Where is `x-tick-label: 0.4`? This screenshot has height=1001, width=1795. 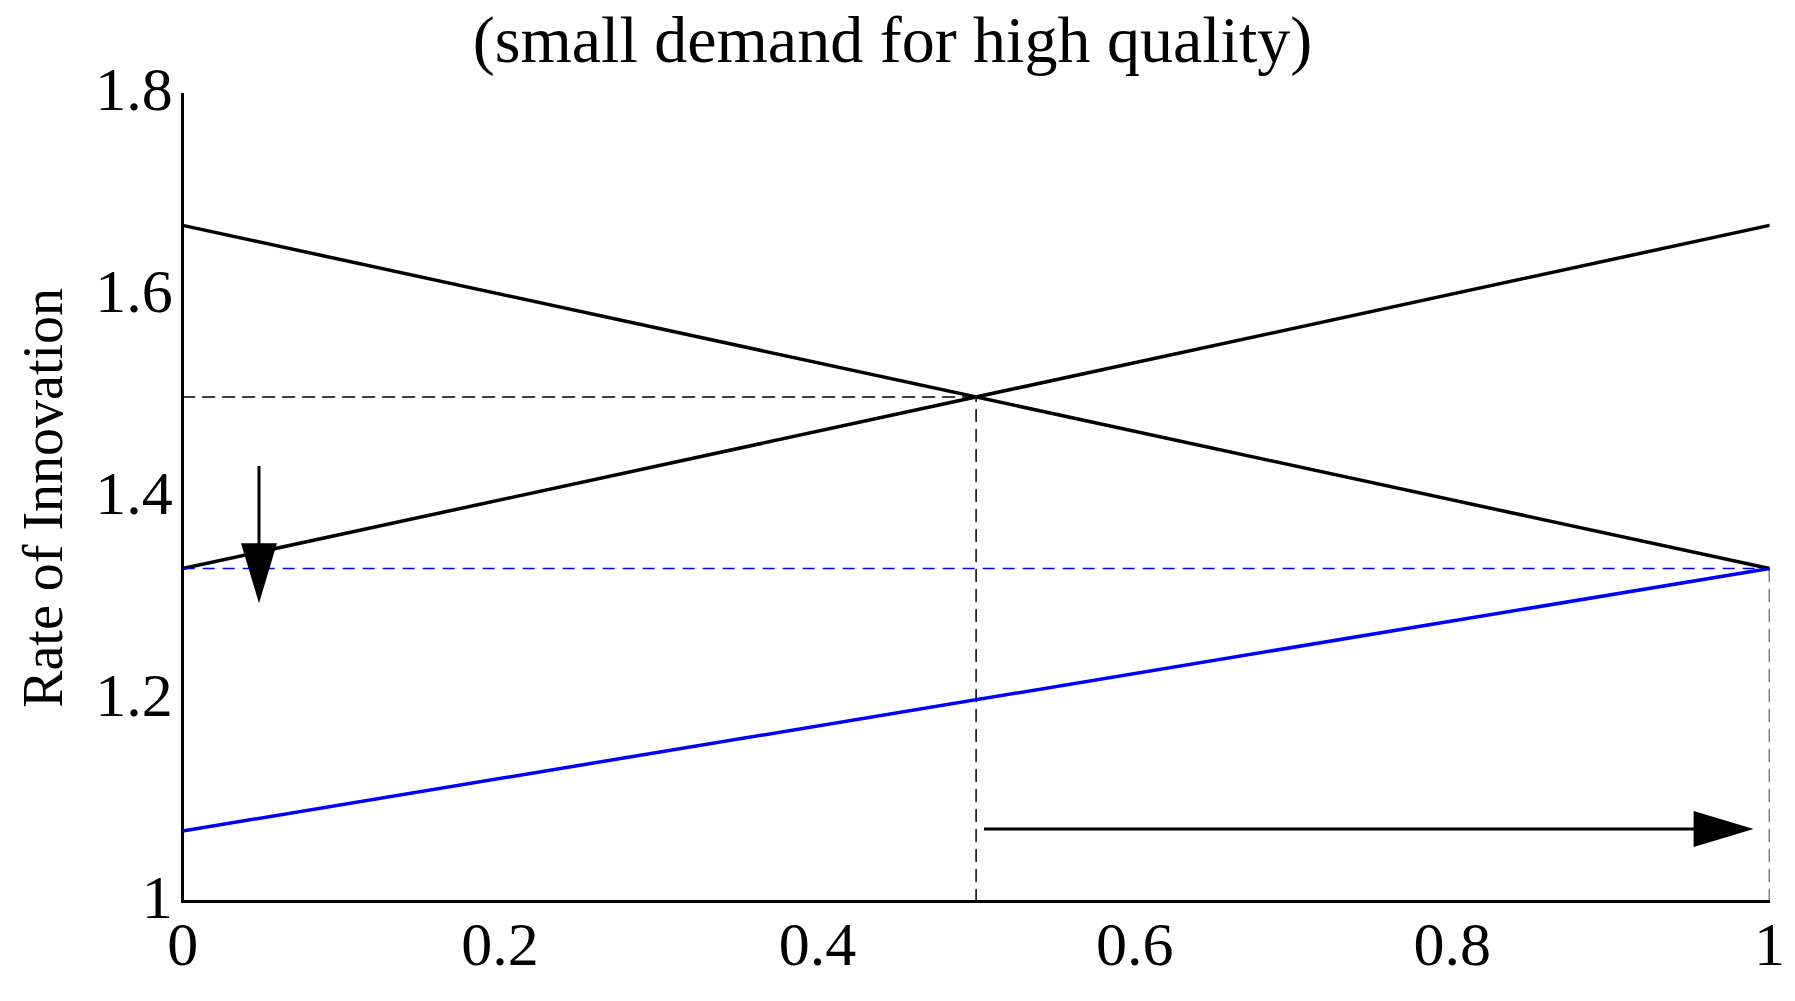
x-tick-label: 0.4 is located at coordinates (817, 944).